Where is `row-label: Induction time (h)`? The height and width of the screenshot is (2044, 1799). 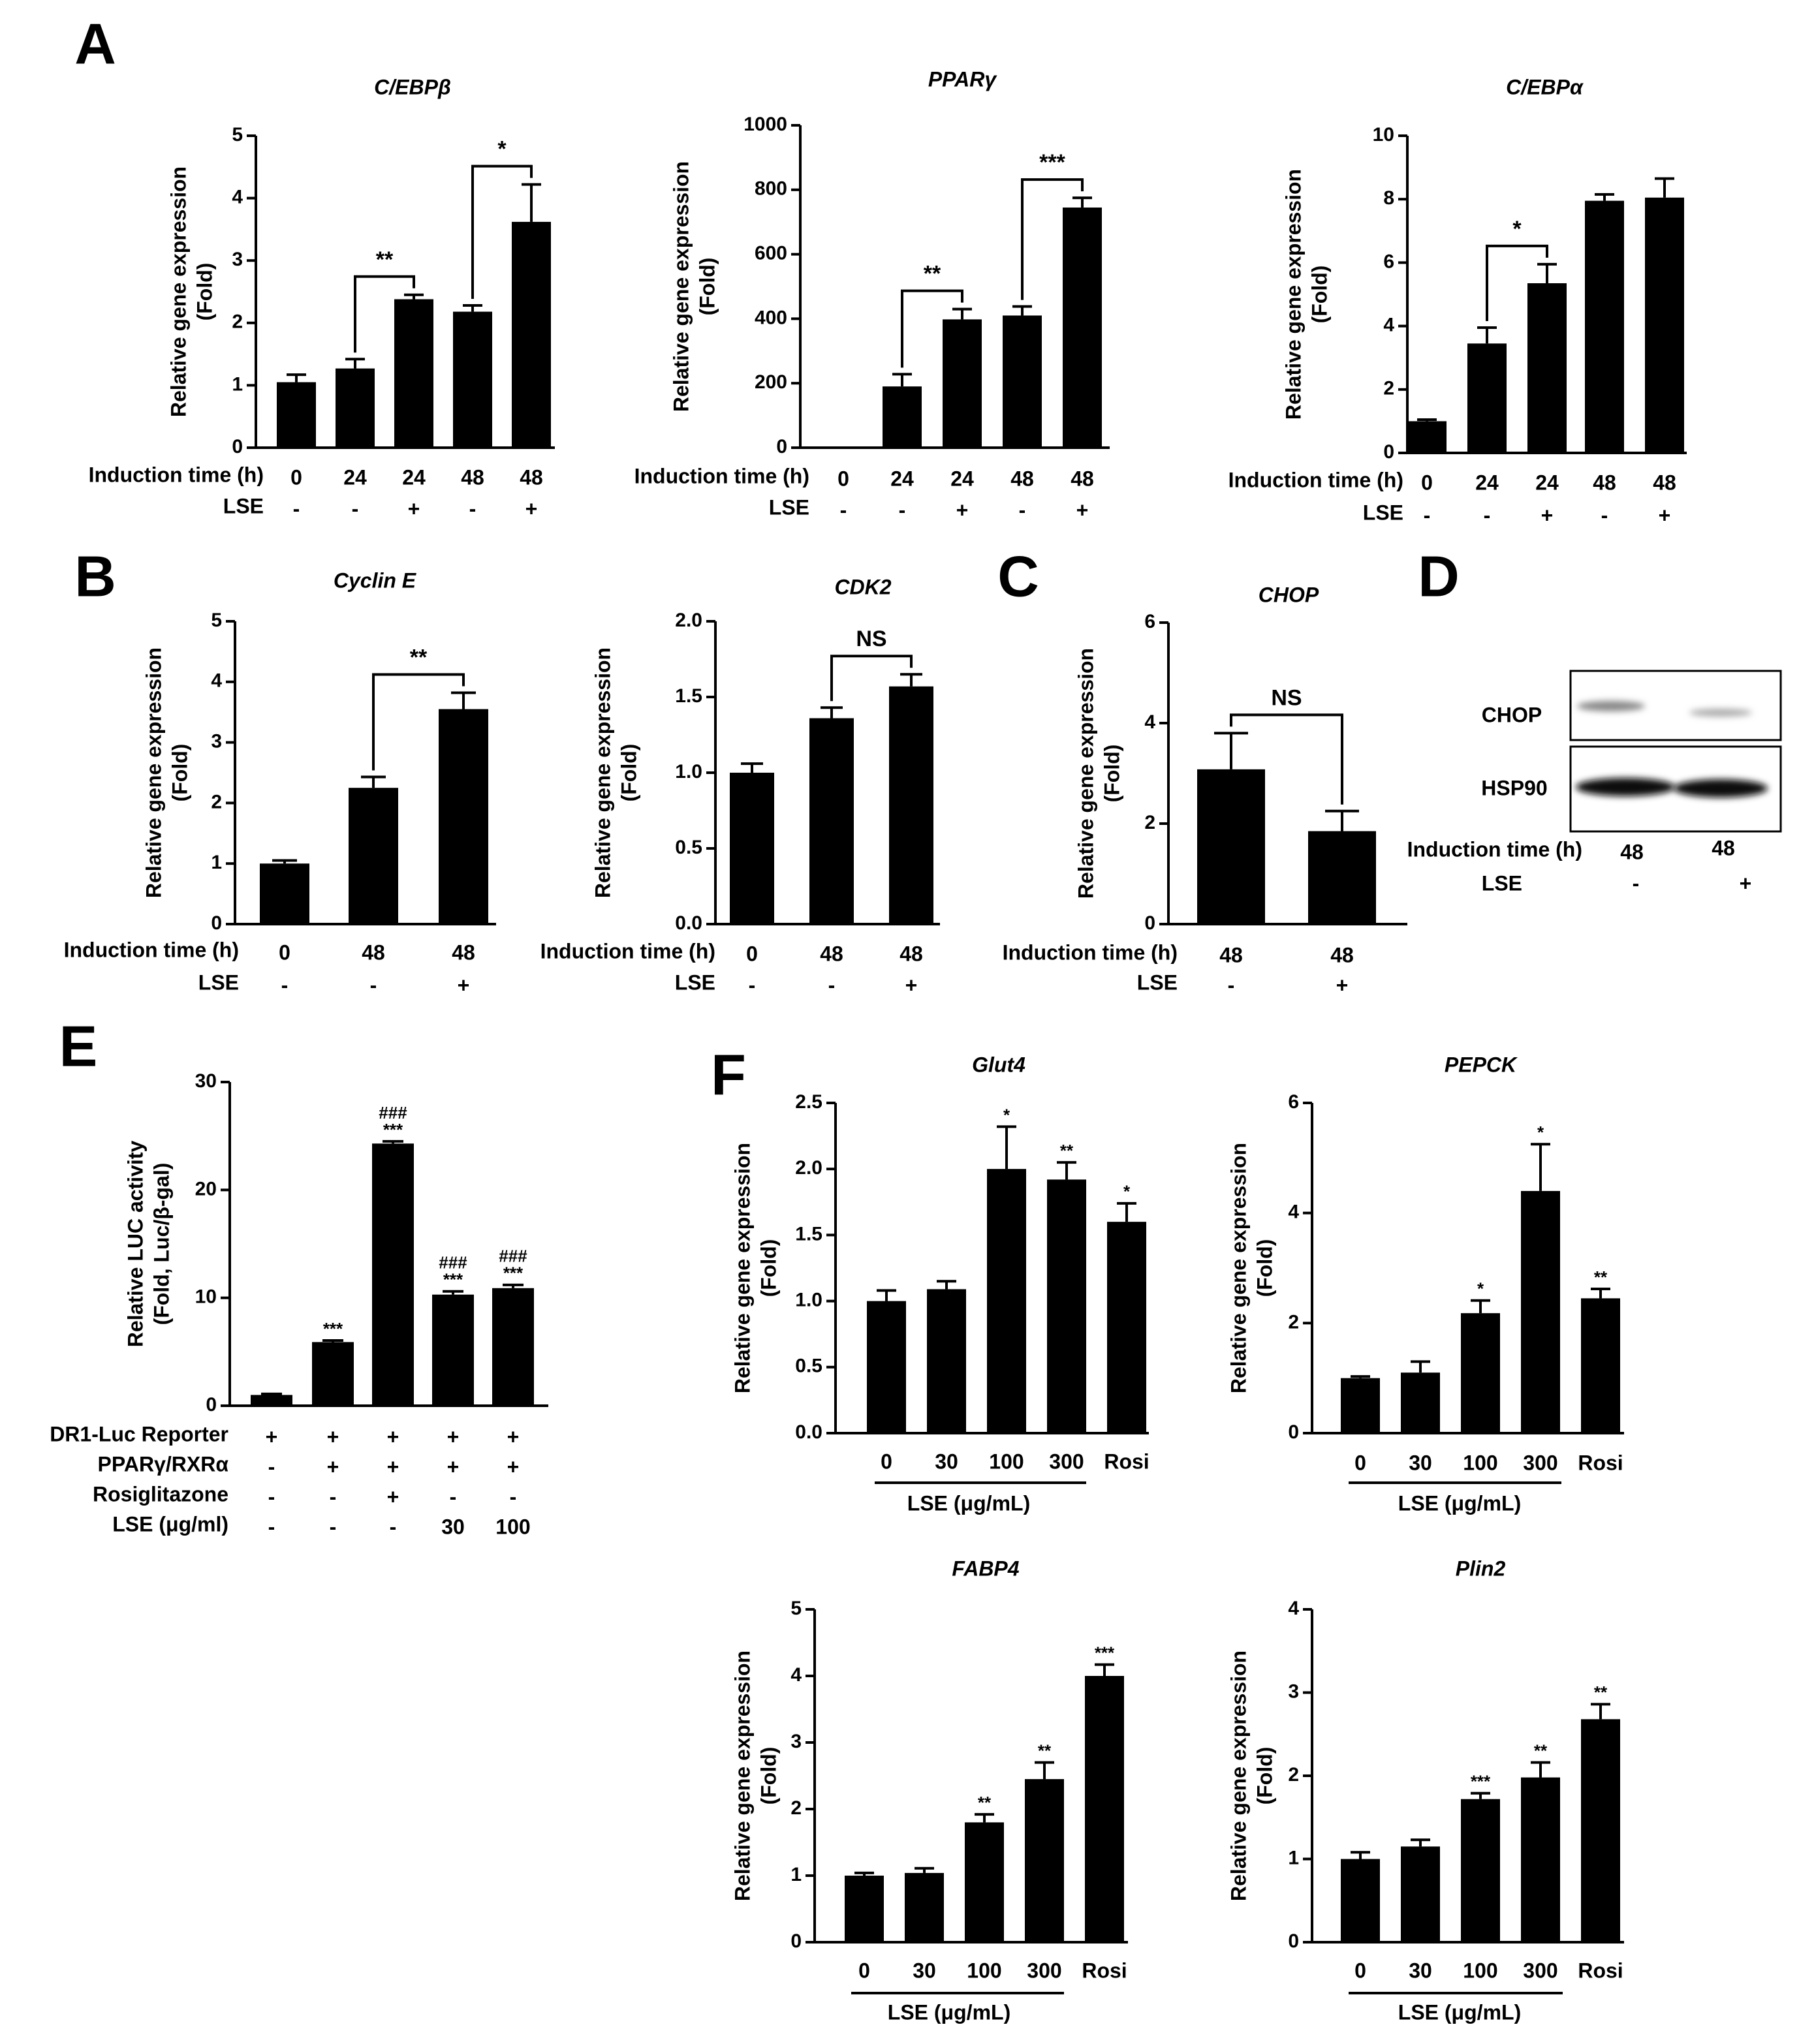 row-label: Induction time (h) is located at coordinates (1090, 952).